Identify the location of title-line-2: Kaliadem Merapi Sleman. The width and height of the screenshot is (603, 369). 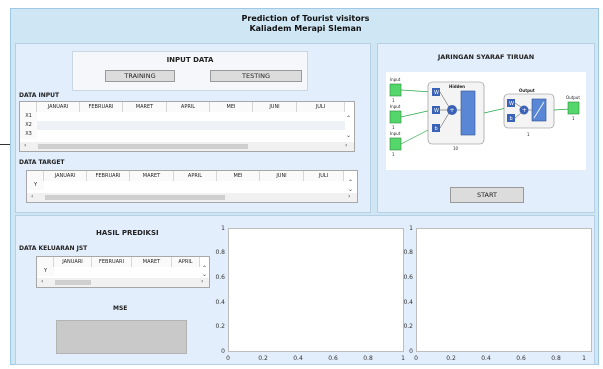
(305, 28).